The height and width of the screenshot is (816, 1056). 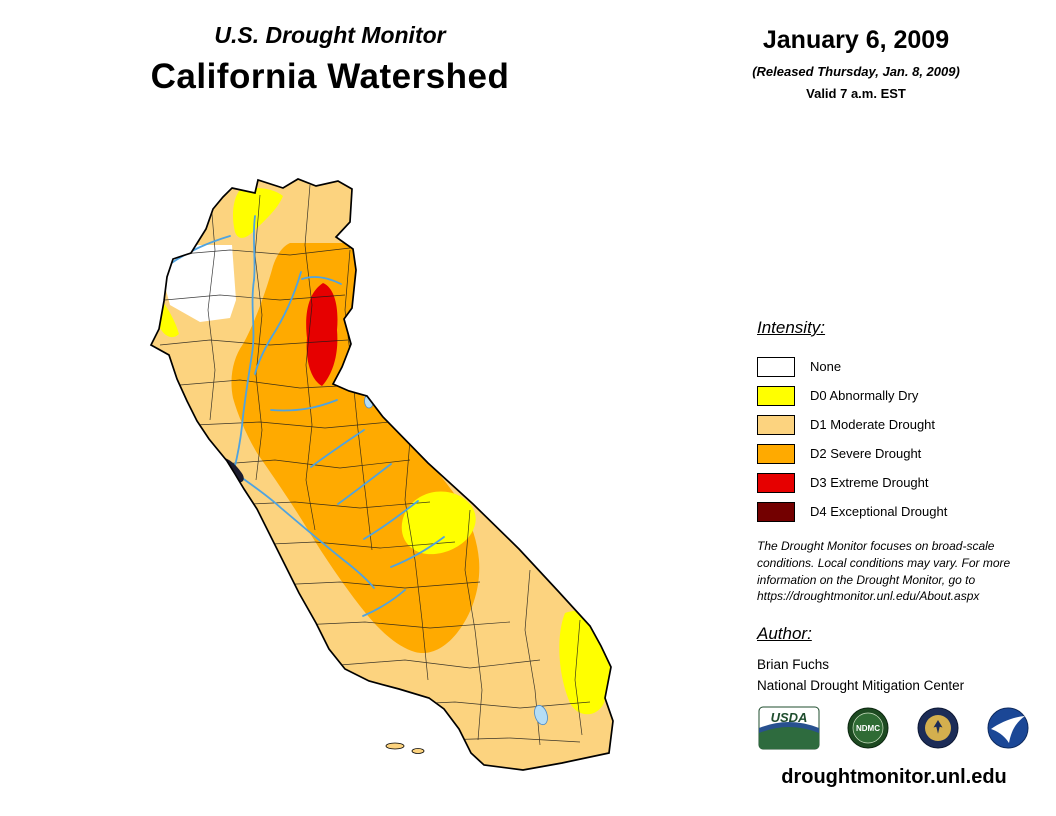 I want to click on map-date: January 6, 2009, so click(x=856, y=40).